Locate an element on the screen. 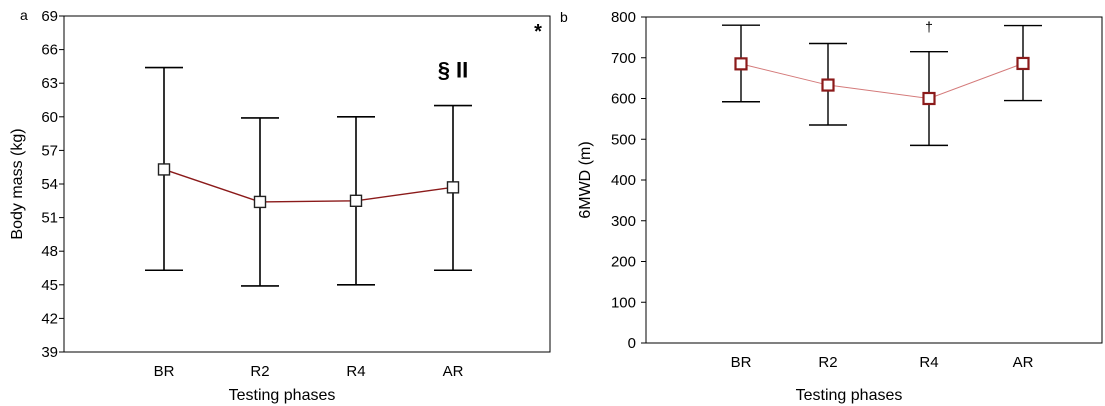  y-tick-label: 45 is located at coordinates (49, 285).